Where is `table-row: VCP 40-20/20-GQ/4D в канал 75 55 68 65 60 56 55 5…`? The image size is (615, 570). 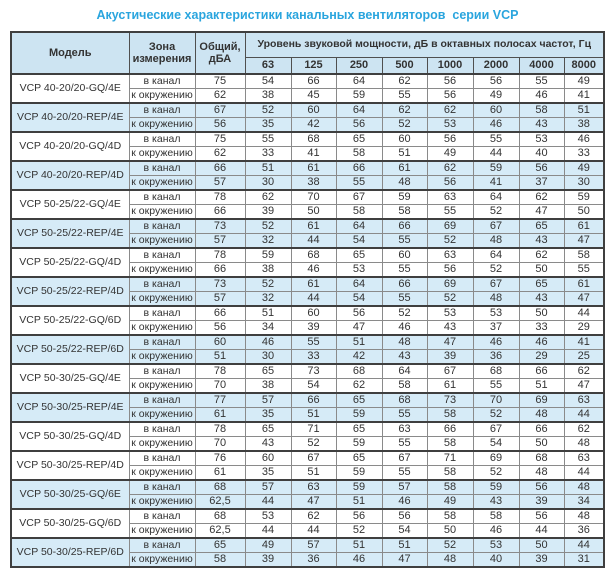
table-row: VCP 40-20/20-GQ/4D в канал 75 55 68 65 60 56 55 5… is located at coordinates (307, 146).